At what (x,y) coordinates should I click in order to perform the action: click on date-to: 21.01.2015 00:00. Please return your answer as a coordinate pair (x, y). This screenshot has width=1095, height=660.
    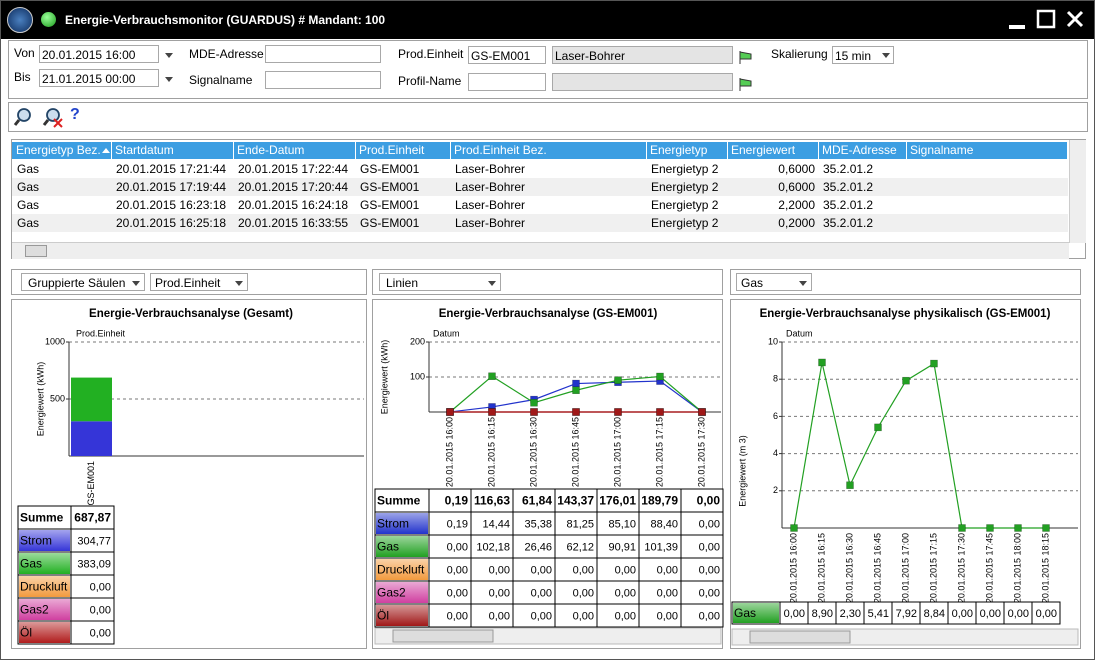
    Looking at the image, I should click on (99, 78).